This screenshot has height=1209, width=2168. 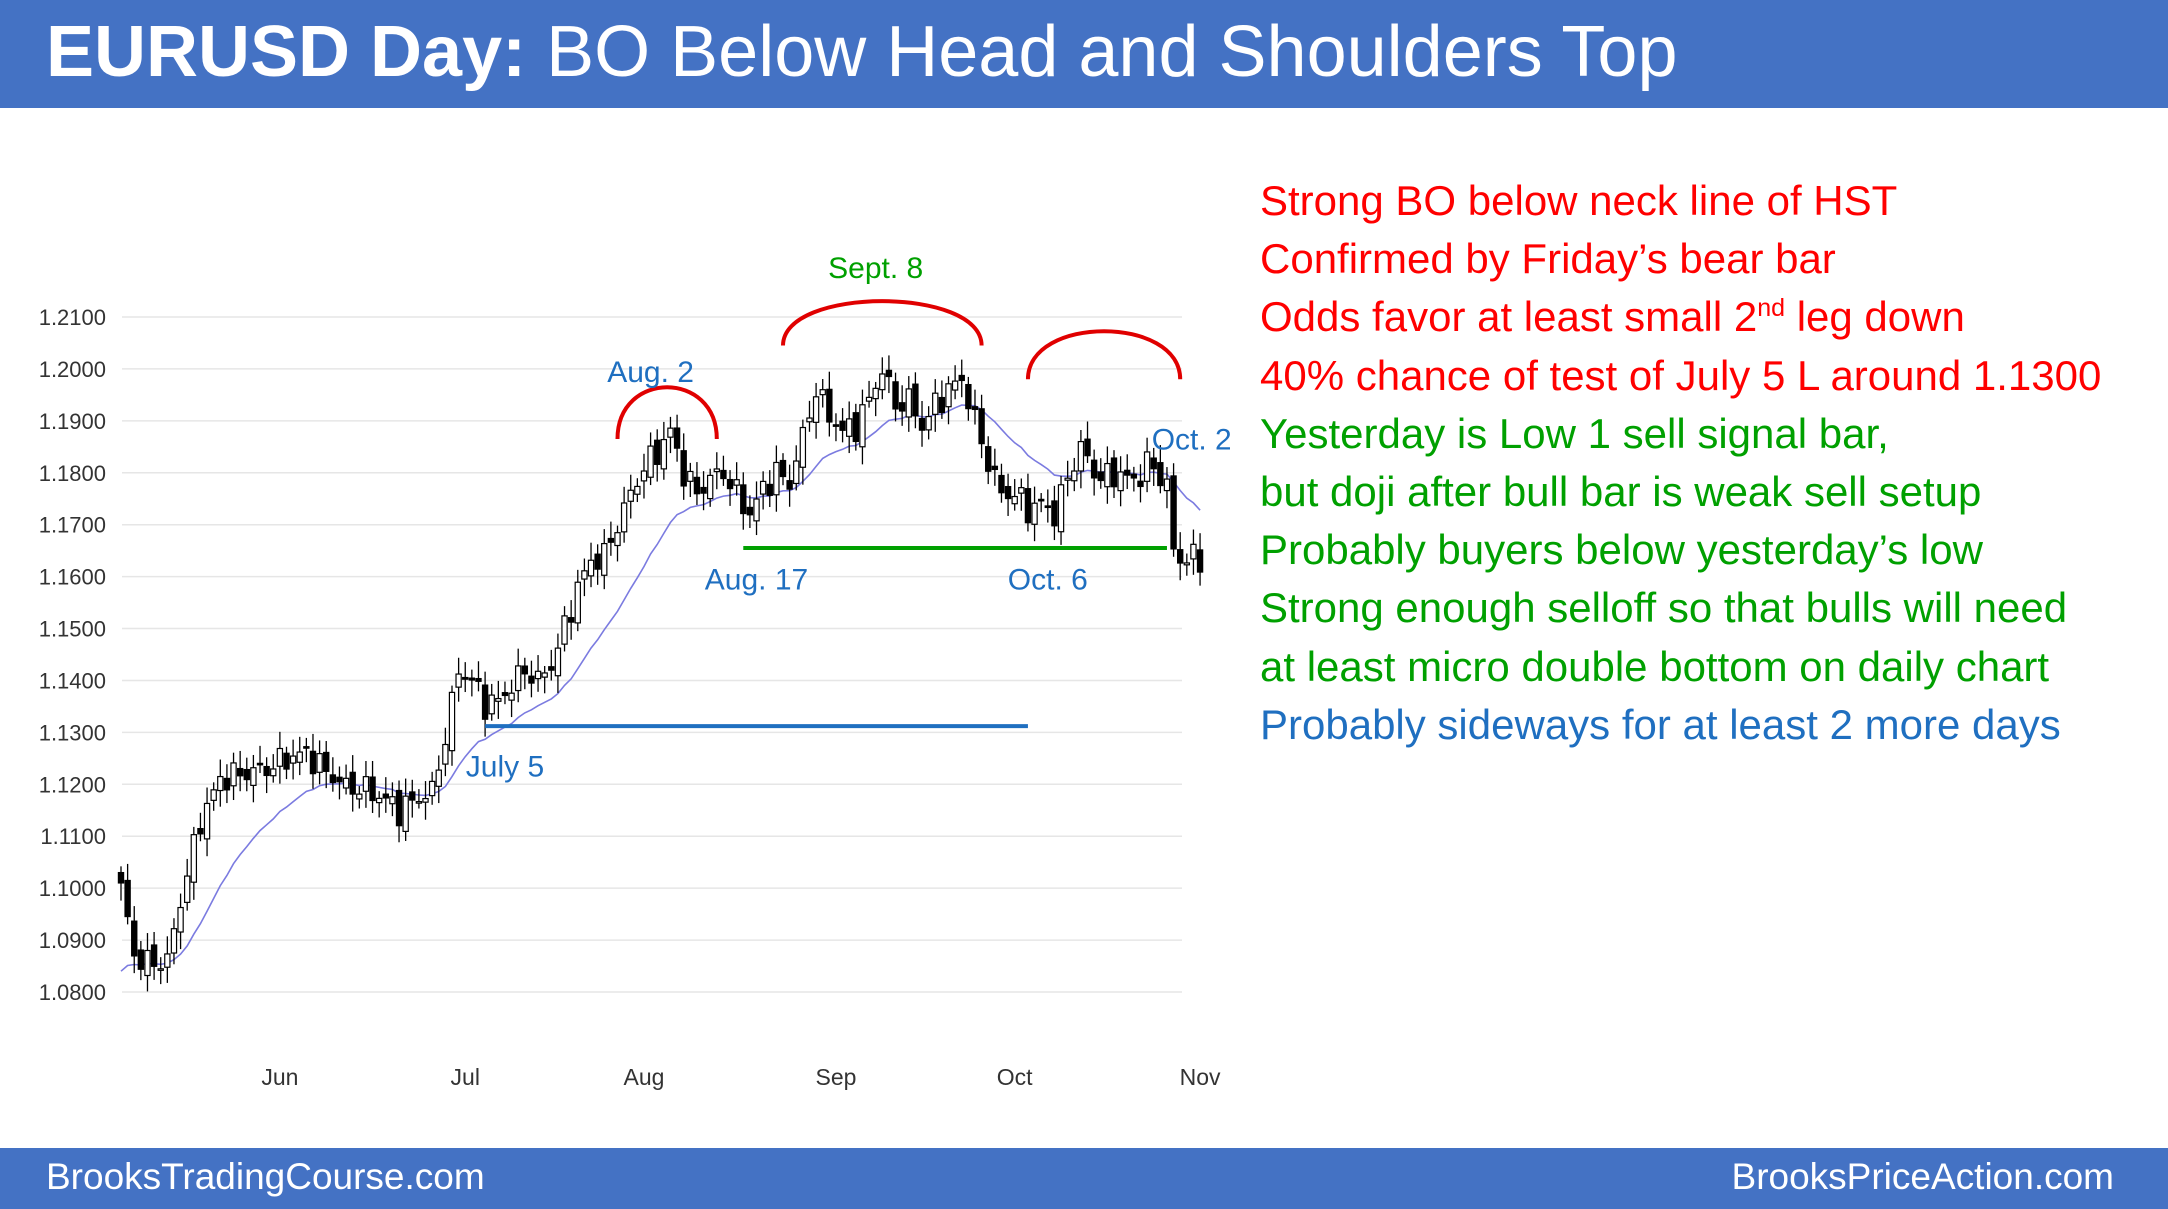 What do you see at coordinates (1579, 200) in the screenshot?
I see `note-line: Strong BO below neck line of HST` at bounding box center [1579, 200].